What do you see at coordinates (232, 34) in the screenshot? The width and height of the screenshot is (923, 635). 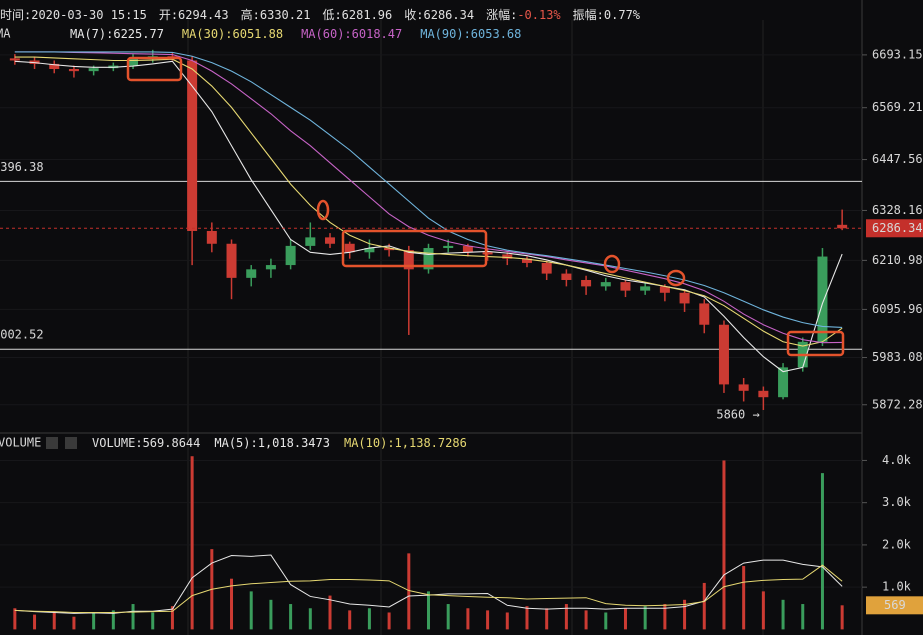 I see `legend-entry: MA(30):6051.88` at bounding box center [232, 34].